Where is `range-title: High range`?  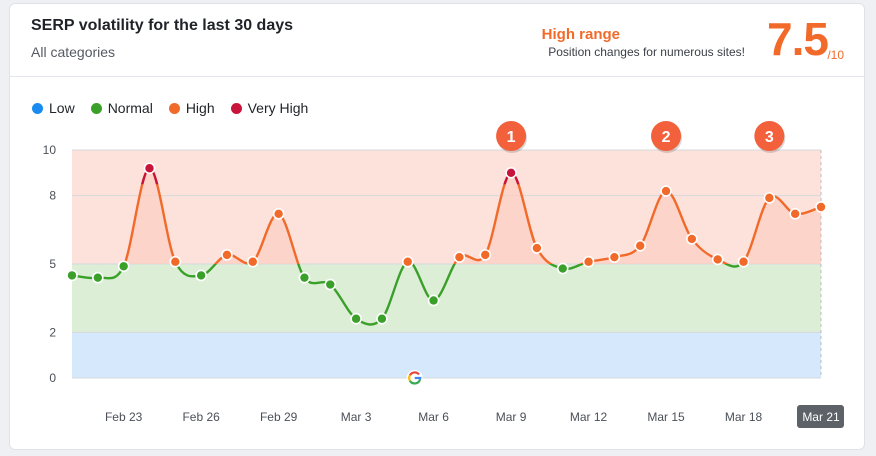
range-title: High range is located at coordinates (580, 34).